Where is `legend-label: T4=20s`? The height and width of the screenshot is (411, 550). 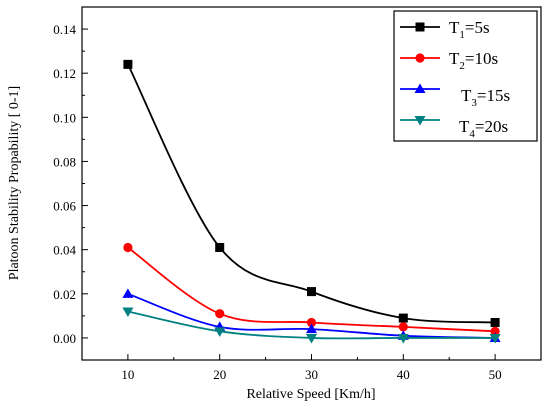
legend-label: T4=20s is located at coordinates (483, 128).